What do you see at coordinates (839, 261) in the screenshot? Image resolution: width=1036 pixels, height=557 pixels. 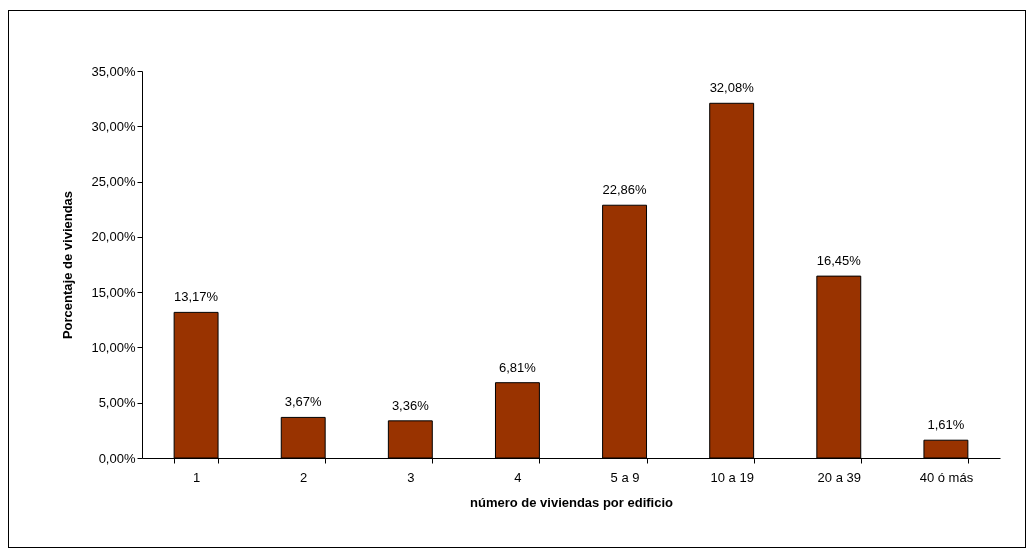 I see `data-label: 16,45%` at bounding box center [839, 261].